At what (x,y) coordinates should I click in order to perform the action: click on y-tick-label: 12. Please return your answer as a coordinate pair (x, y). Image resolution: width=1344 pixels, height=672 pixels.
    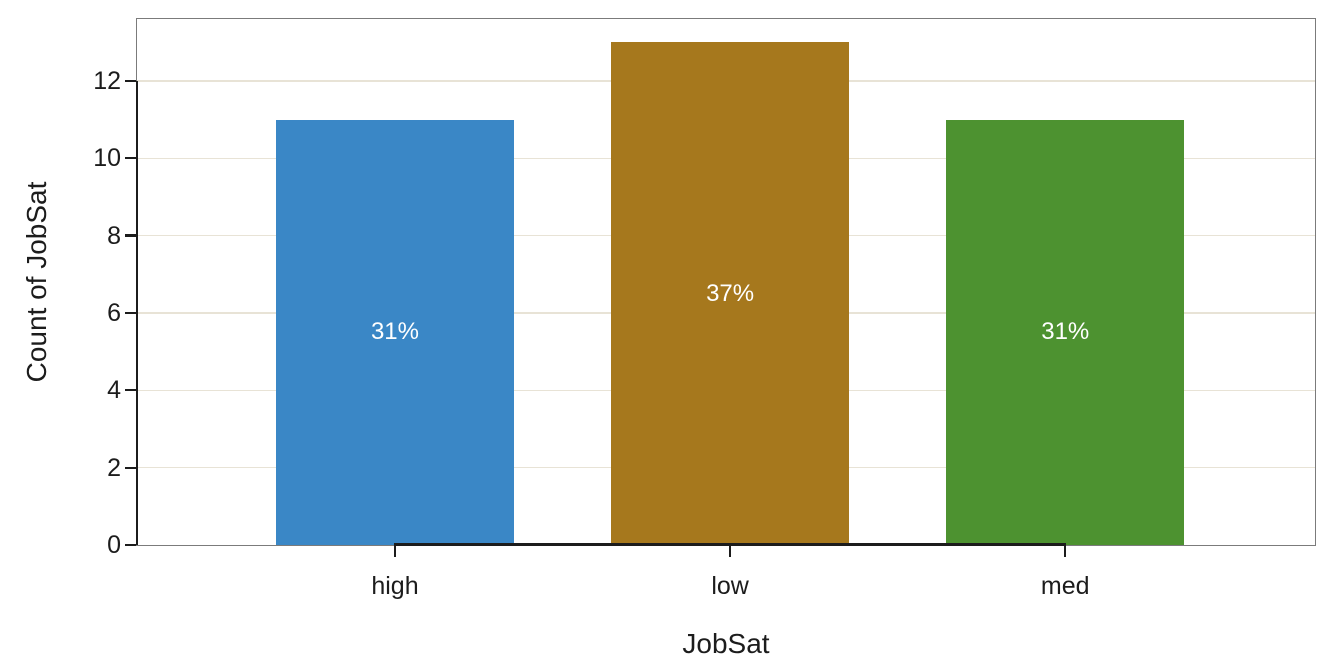
    Looking at the image, I should click on (107, 80).